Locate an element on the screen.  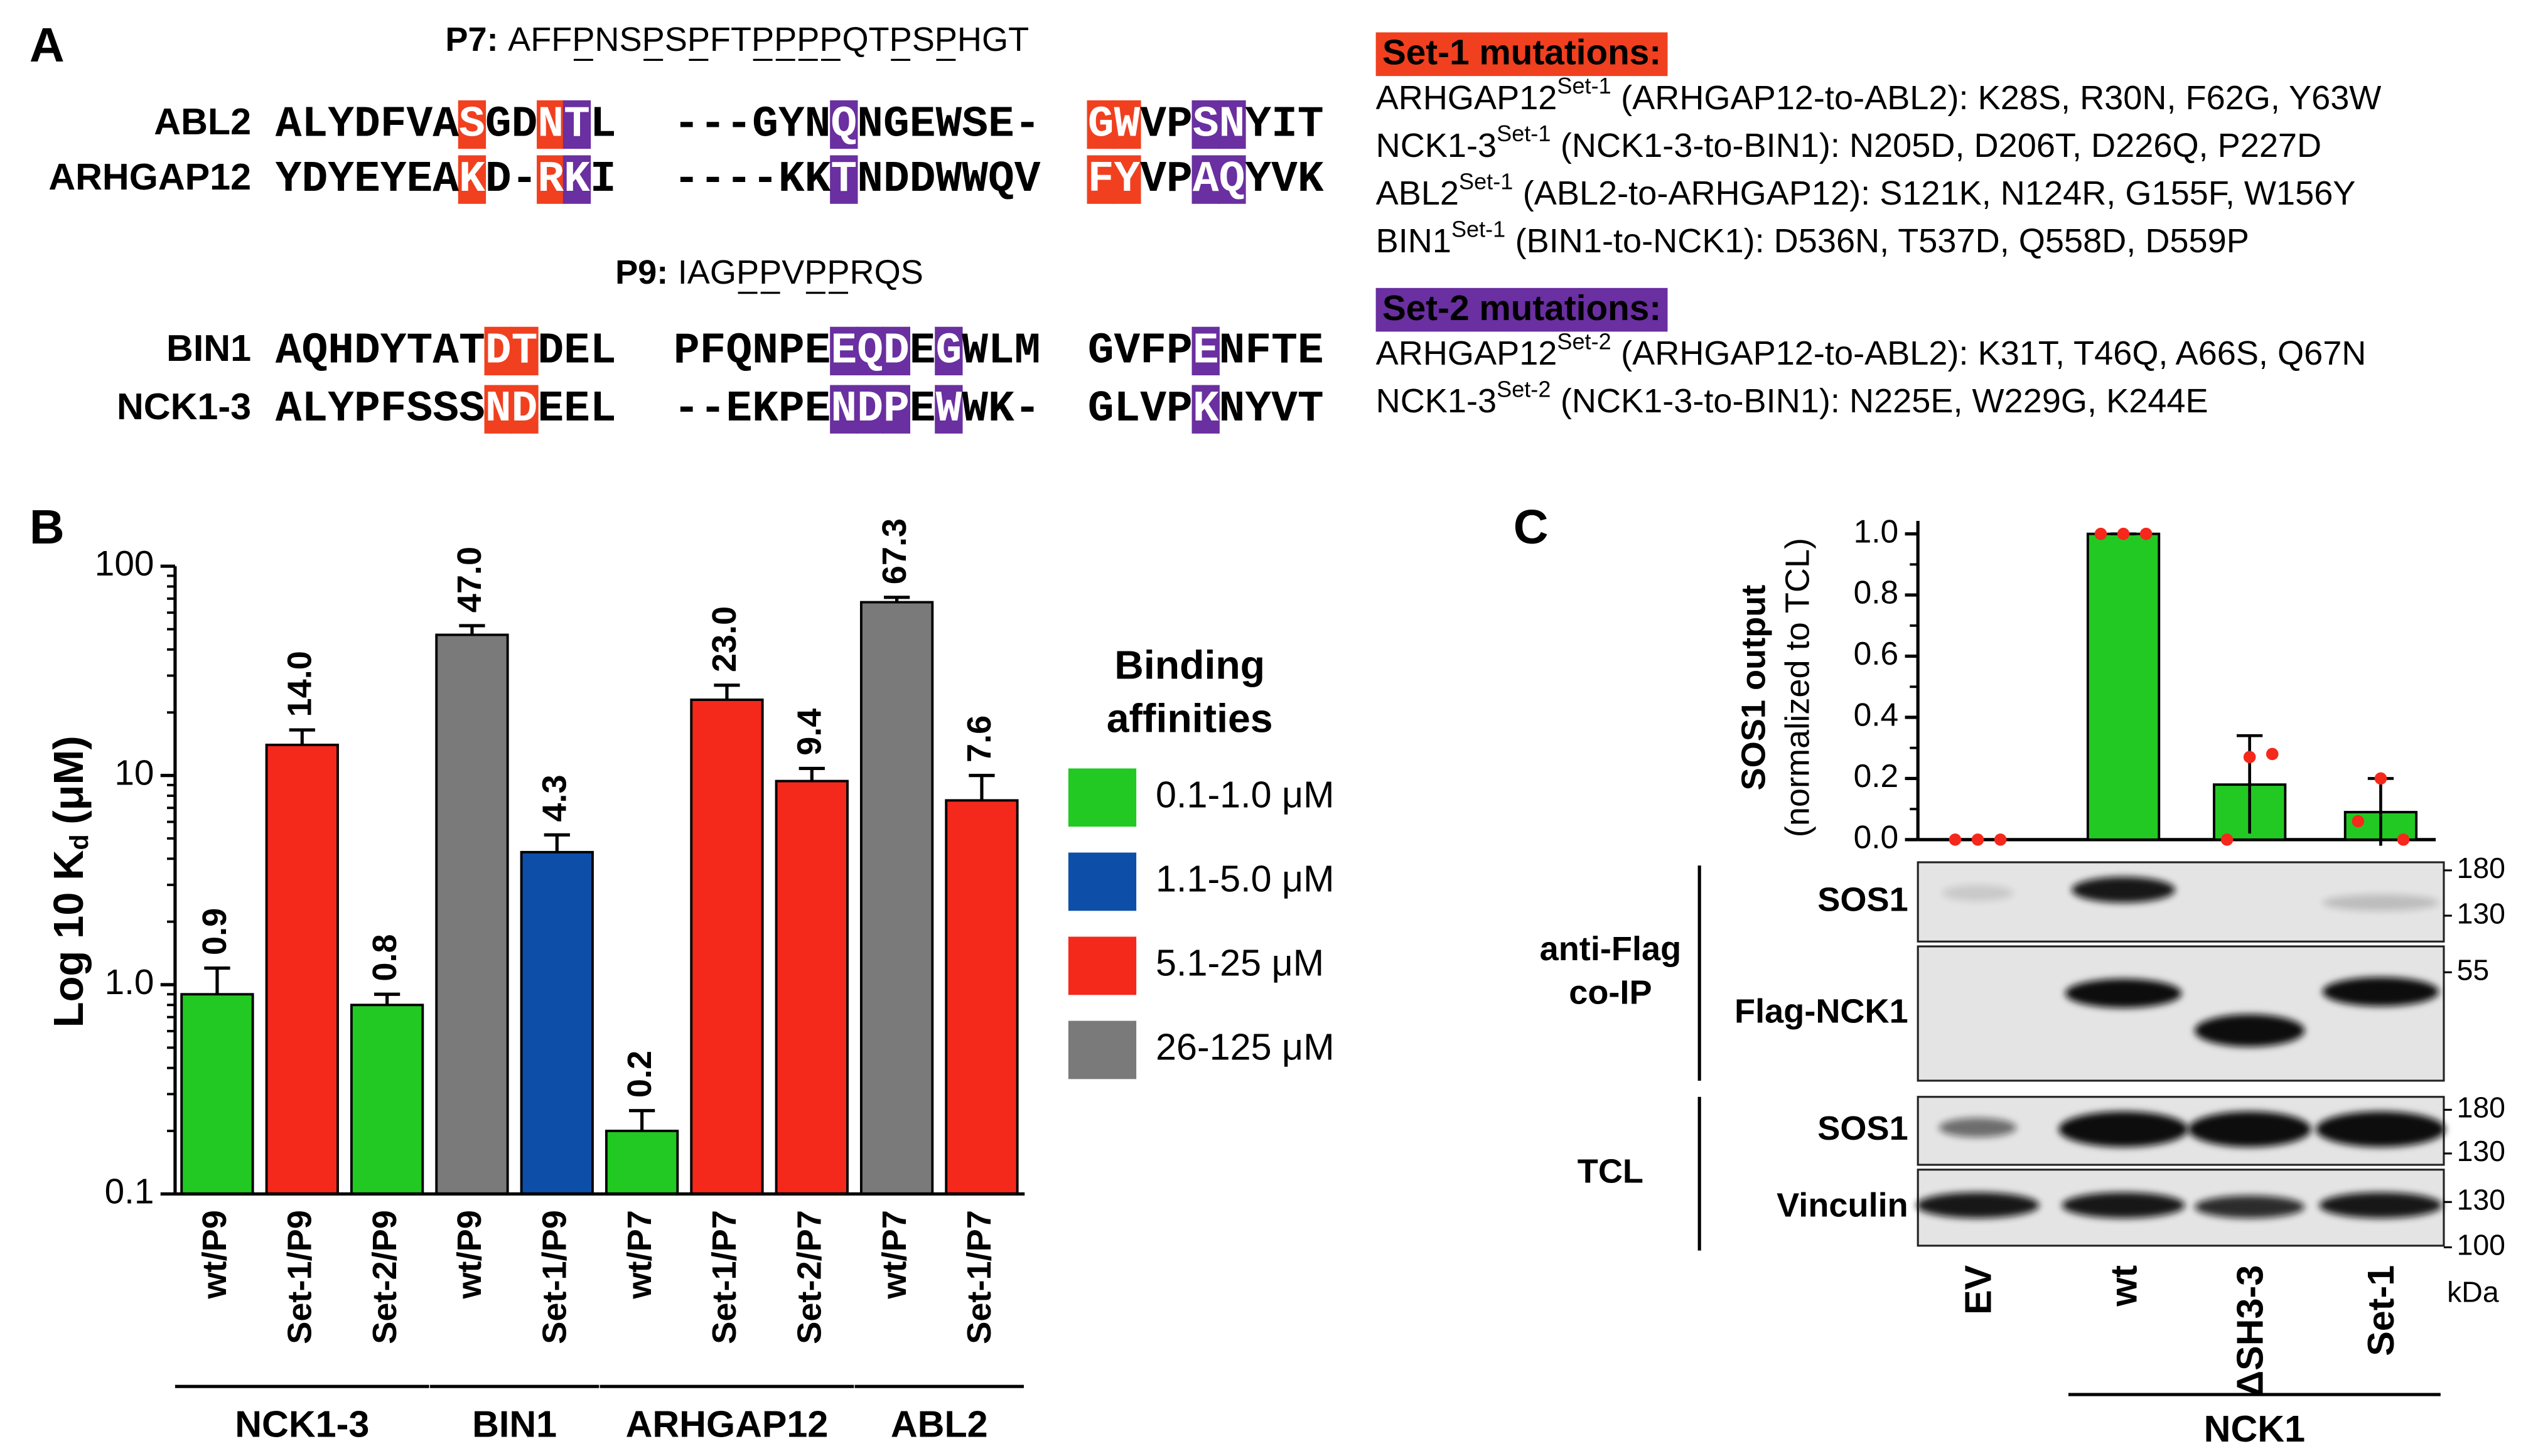
y-axis-label: SOS1 output is located at coordinates (1754, 688).